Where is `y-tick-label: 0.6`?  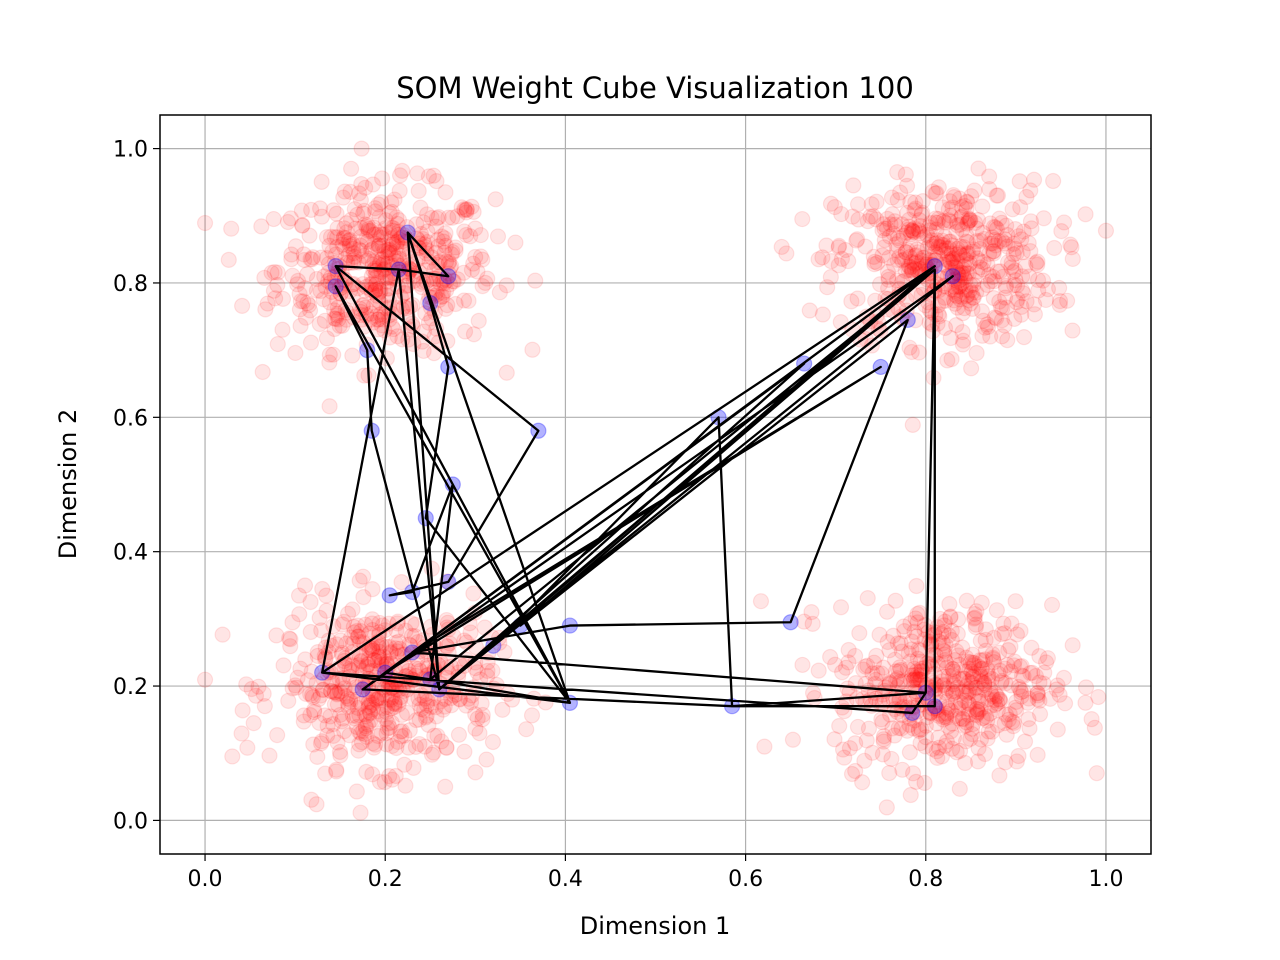 y-tick-label: 0.6 is located at coordinates (130, 418).